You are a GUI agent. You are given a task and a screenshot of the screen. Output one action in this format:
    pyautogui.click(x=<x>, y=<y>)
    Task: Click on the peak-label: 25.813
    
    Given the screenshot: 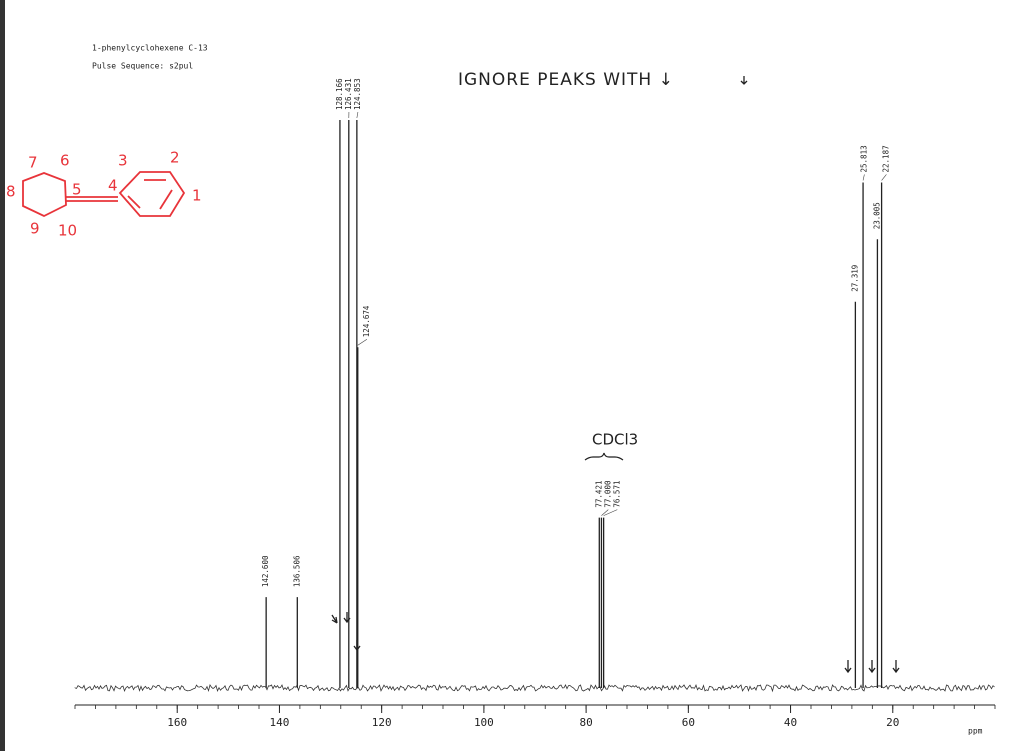 What is the action you would take?
    pyautogui.click(x=863, y=158)
    